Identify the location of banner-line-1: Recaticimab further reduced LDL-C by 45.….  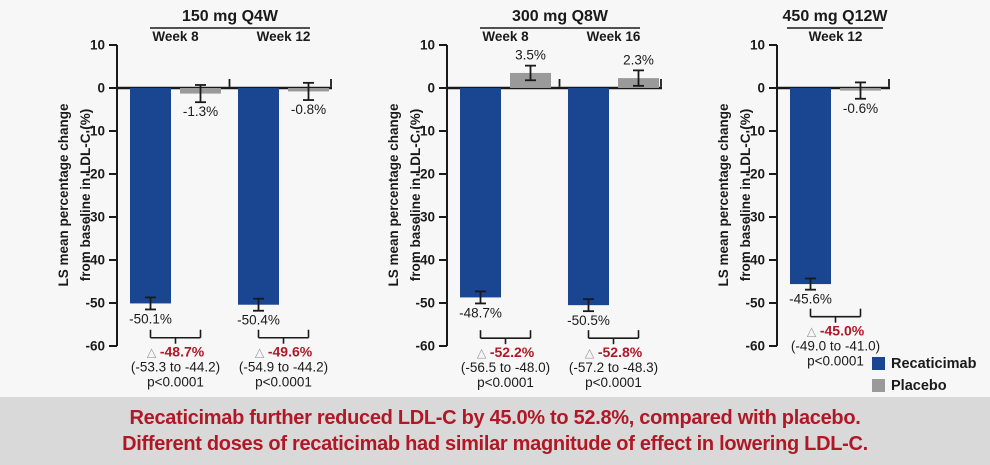
(495, 418).